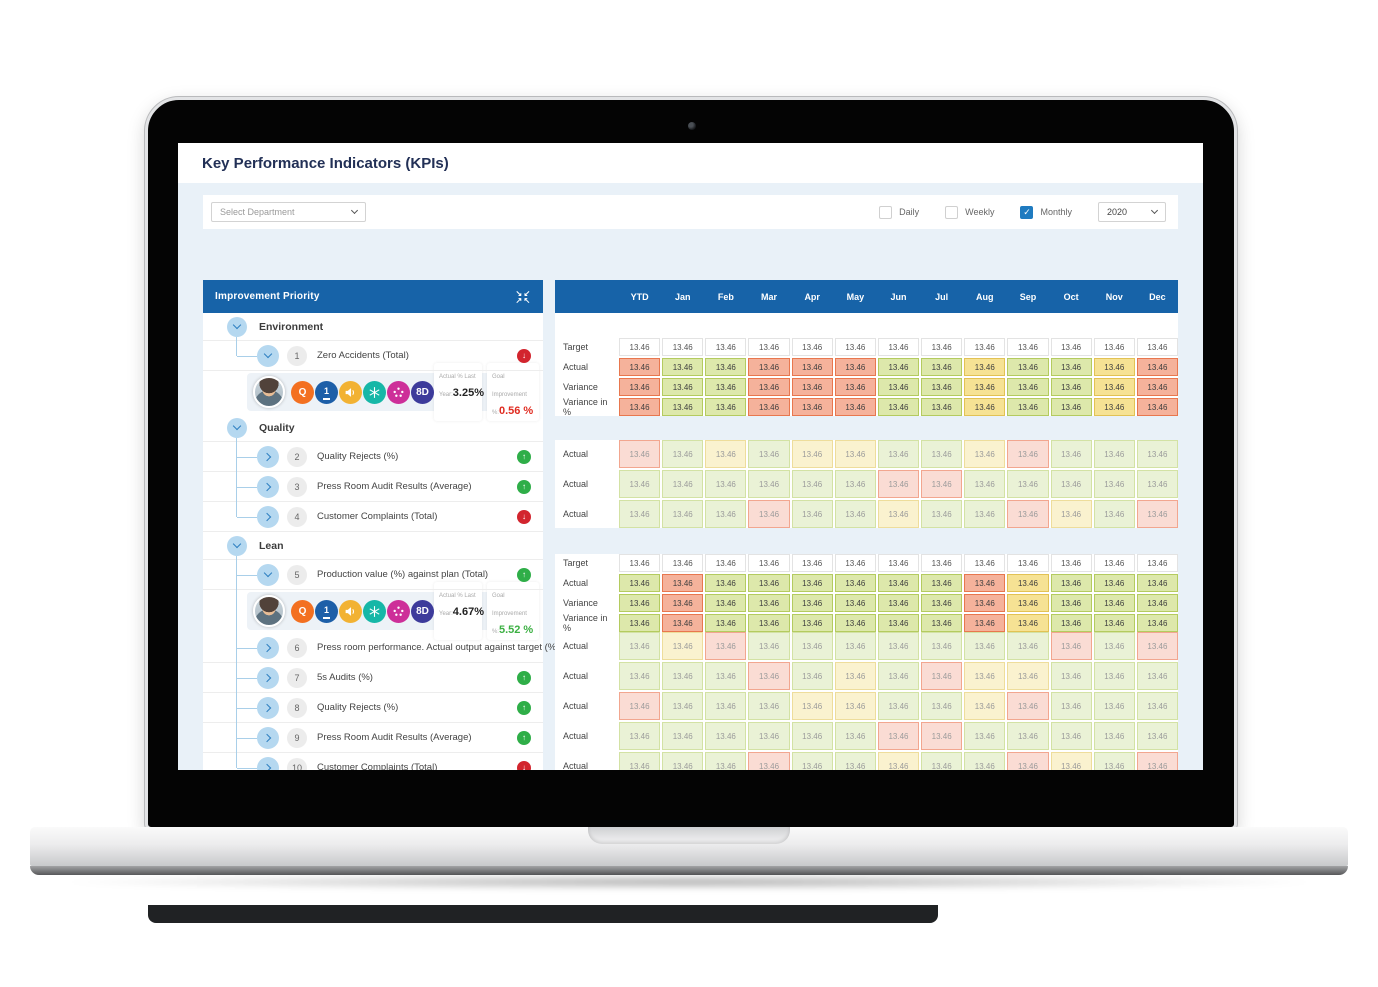  Describe the element at coordinates (1046, 212) in the screenshot. I see `filter-checkbox-monthly: ✓ Monthly` at that location.